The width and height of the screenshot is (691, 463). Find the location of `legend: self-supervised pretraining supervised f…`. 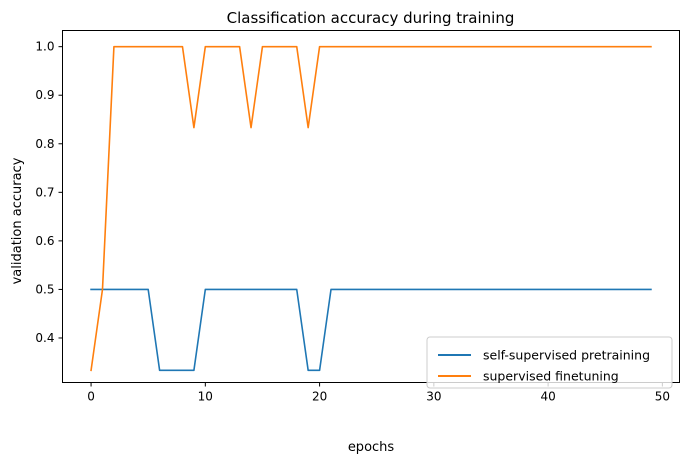

legend: self-supervised pretraining supervised f… is located at coordinates (549, 362).